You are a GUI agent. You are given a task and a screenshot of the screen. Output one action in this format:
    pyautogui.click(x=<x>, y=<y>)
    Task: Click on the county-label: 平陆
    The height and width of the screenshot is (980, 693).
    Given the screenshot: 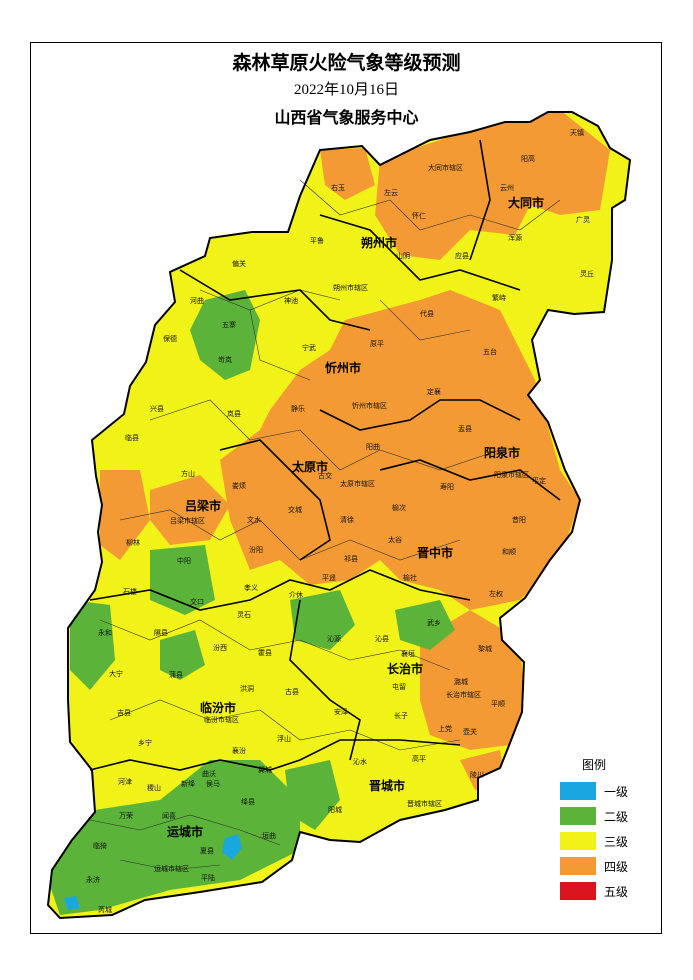 What is the action you would take?
    pyautogui.click(x=208, y=877)
    